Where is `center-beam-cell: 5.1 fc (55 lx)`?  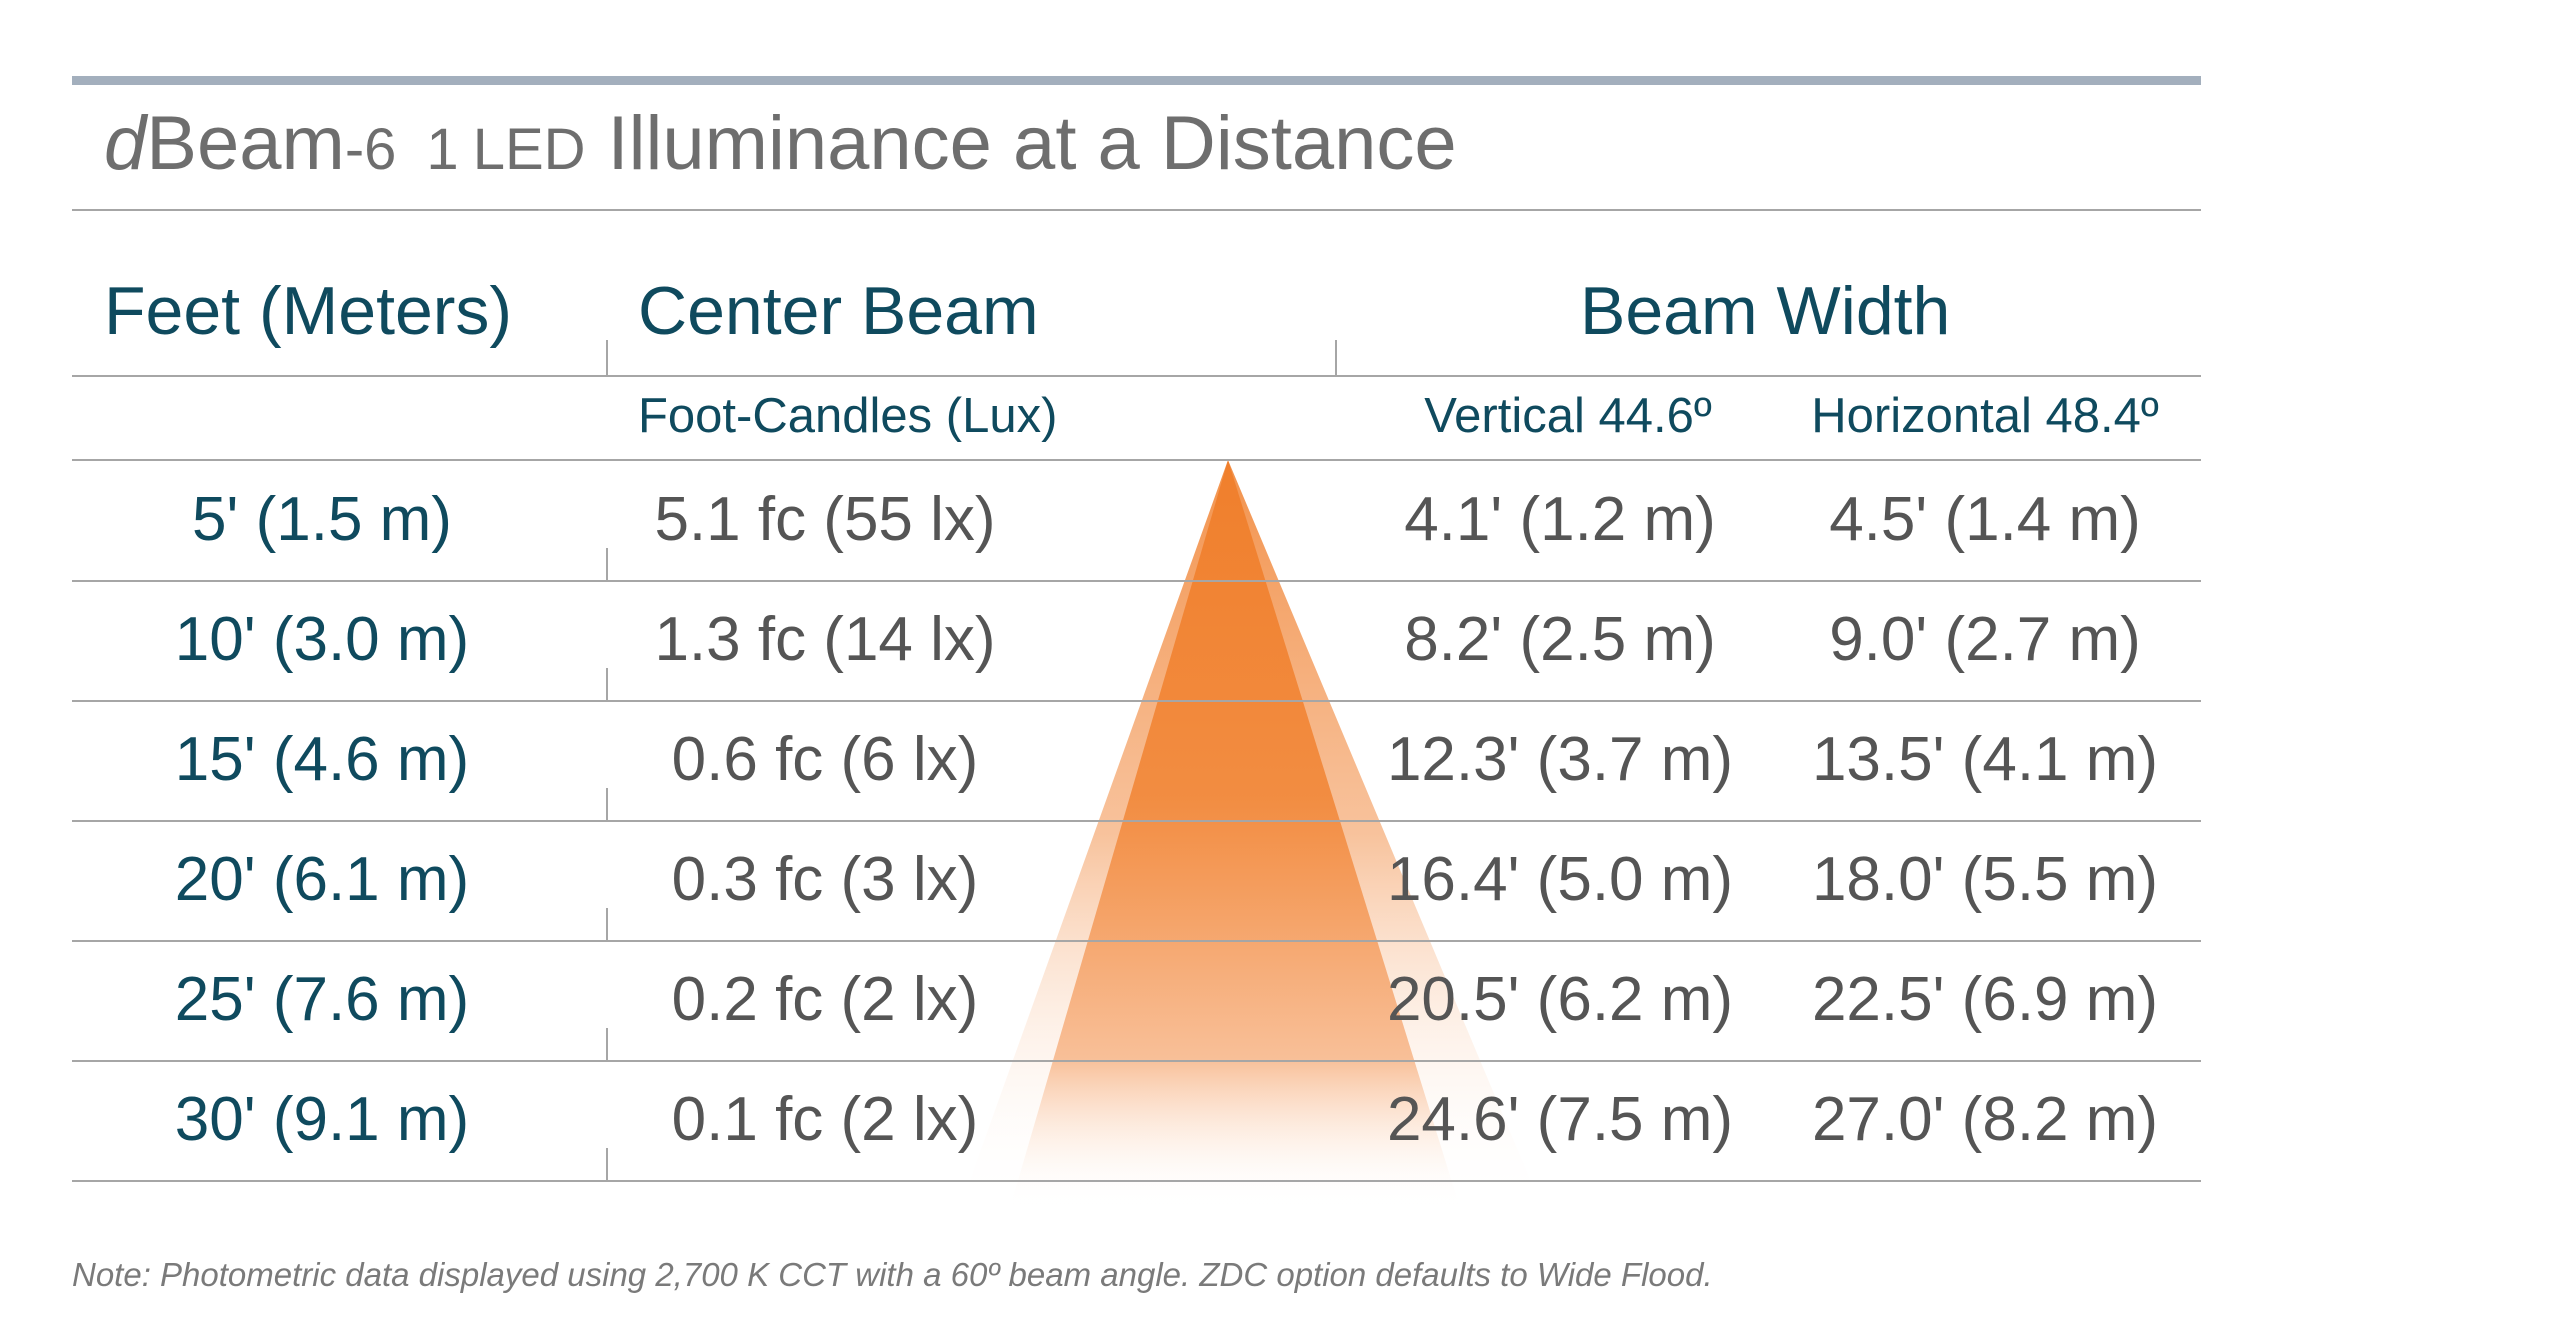
center-beam-cell: 5.1 fc (55 lx) is located at coordinates (825, 519).